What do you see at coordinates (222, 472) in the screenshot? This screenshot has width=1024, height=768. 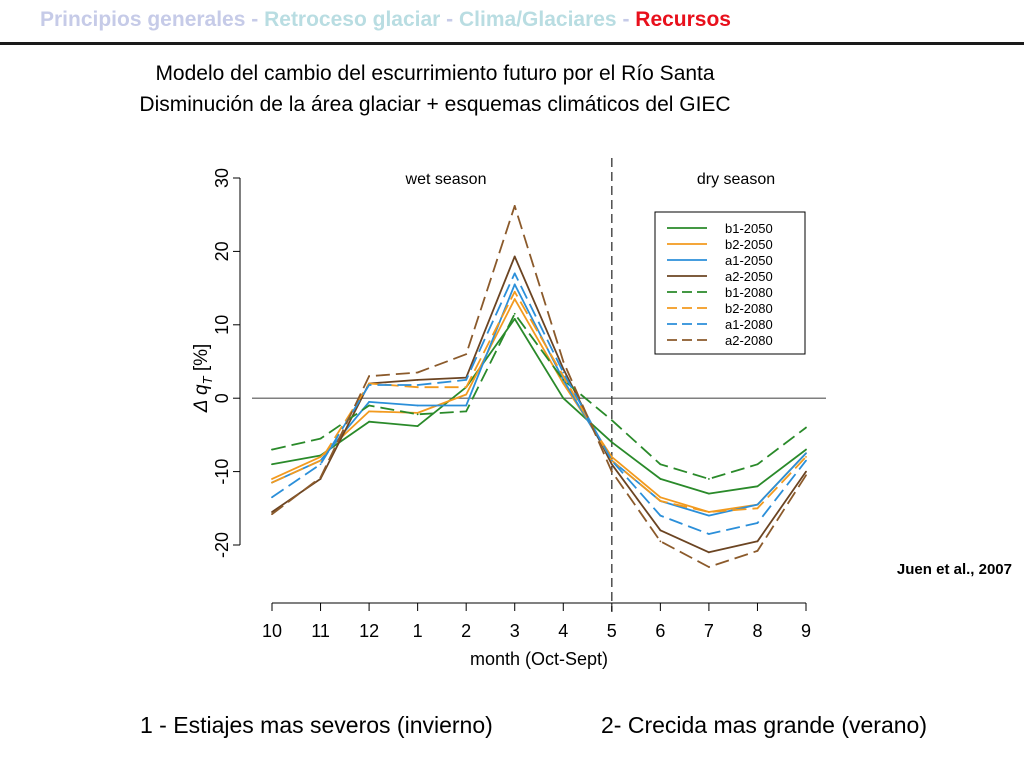 I see `y-tick-label: -10` at bounding box center [222, 472].